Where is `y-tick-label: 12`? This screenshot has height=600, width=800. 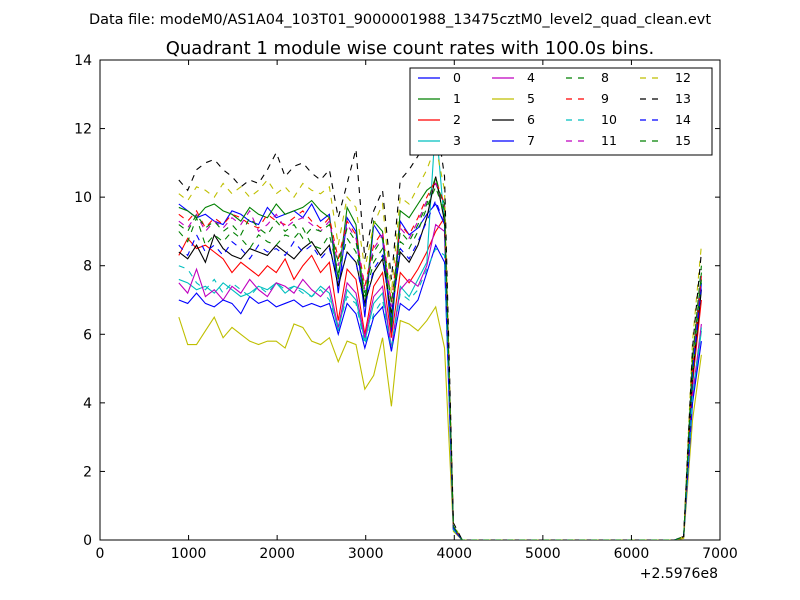 y-tick-label: 12 is located at coordinates (83, 130).